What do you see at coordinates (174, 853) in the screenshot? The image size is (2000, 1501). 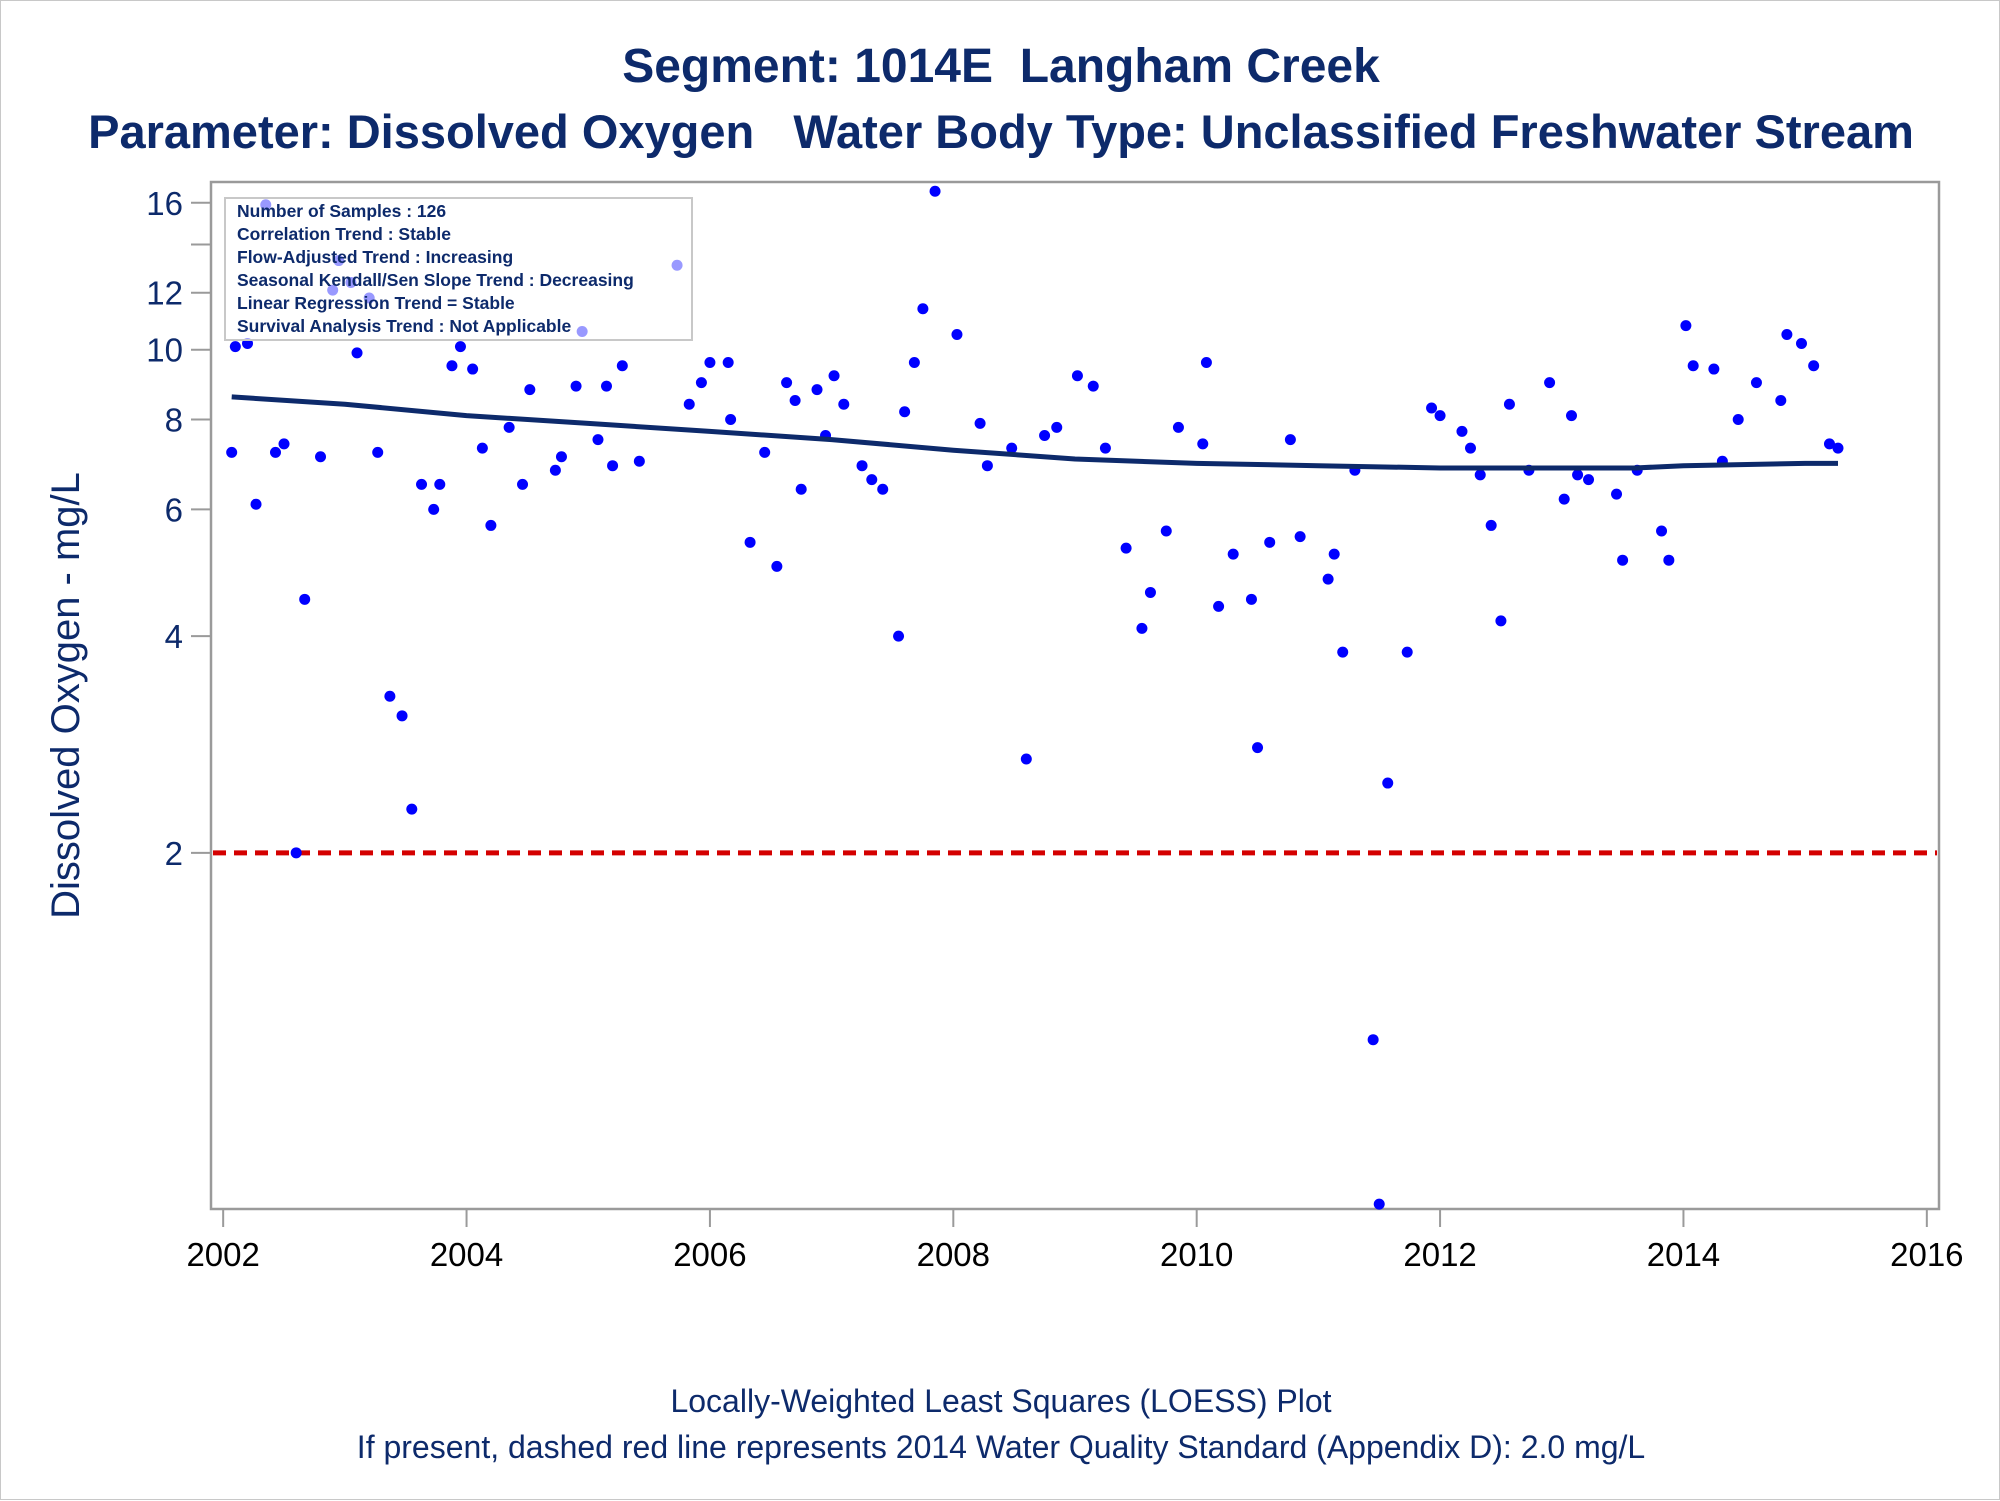 I see `y-tick-label: 2` at bounding box center [174, 853].